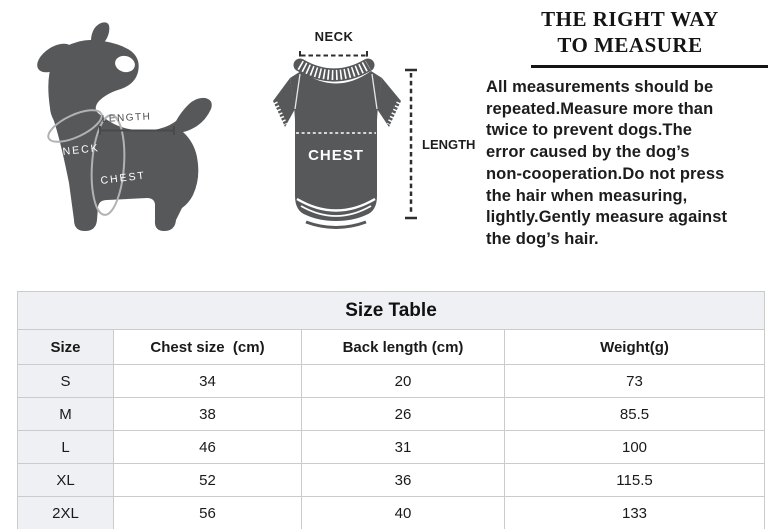 Image resolution: width=775 pixels, height=529 pixels. Describe the element at coordinates (634, 512) in the screenshot. I see `weight-cell: 133` at that location.